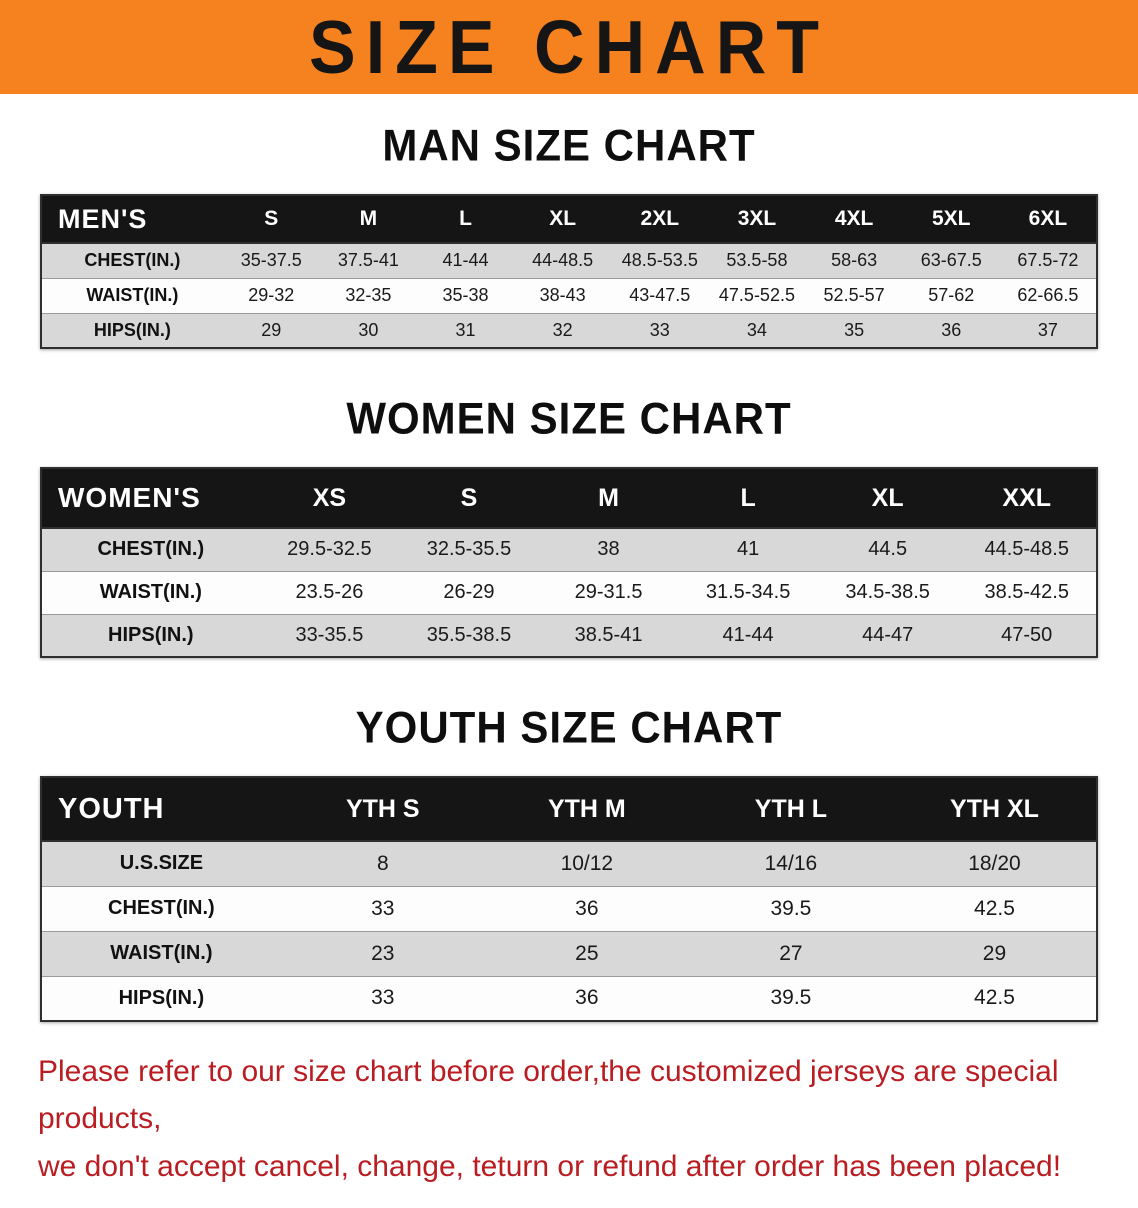 The width and height of the screenshot is (1138, 1208). Describe the element at coordinates (854, 329) in the screenshot. I see `value-cell: 35` at that location.